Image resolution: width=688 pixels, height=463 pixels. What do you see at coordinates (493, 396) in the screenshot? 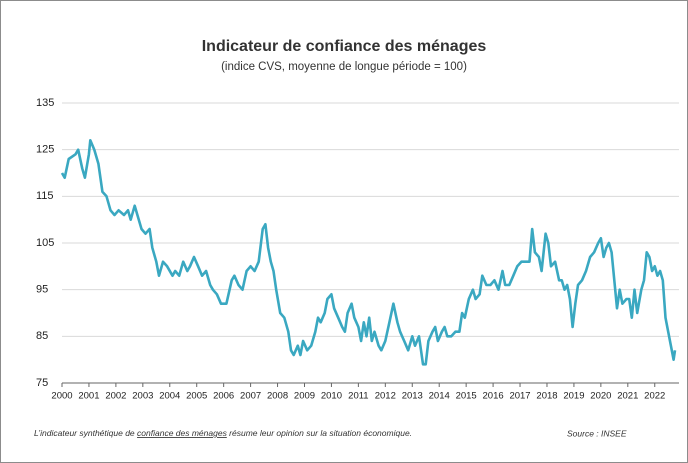
I see `x-tick-label: 2016` at bounding box center [493, 396].